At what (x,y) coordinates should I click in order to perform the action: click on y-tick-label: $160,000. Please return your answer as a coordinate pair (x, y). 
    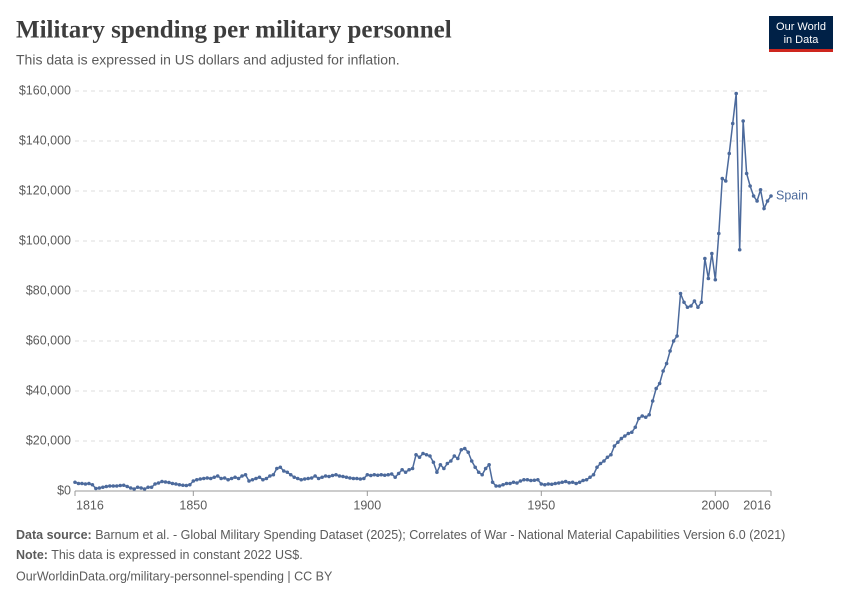
    Looking at the image, I should click on (45, 90).